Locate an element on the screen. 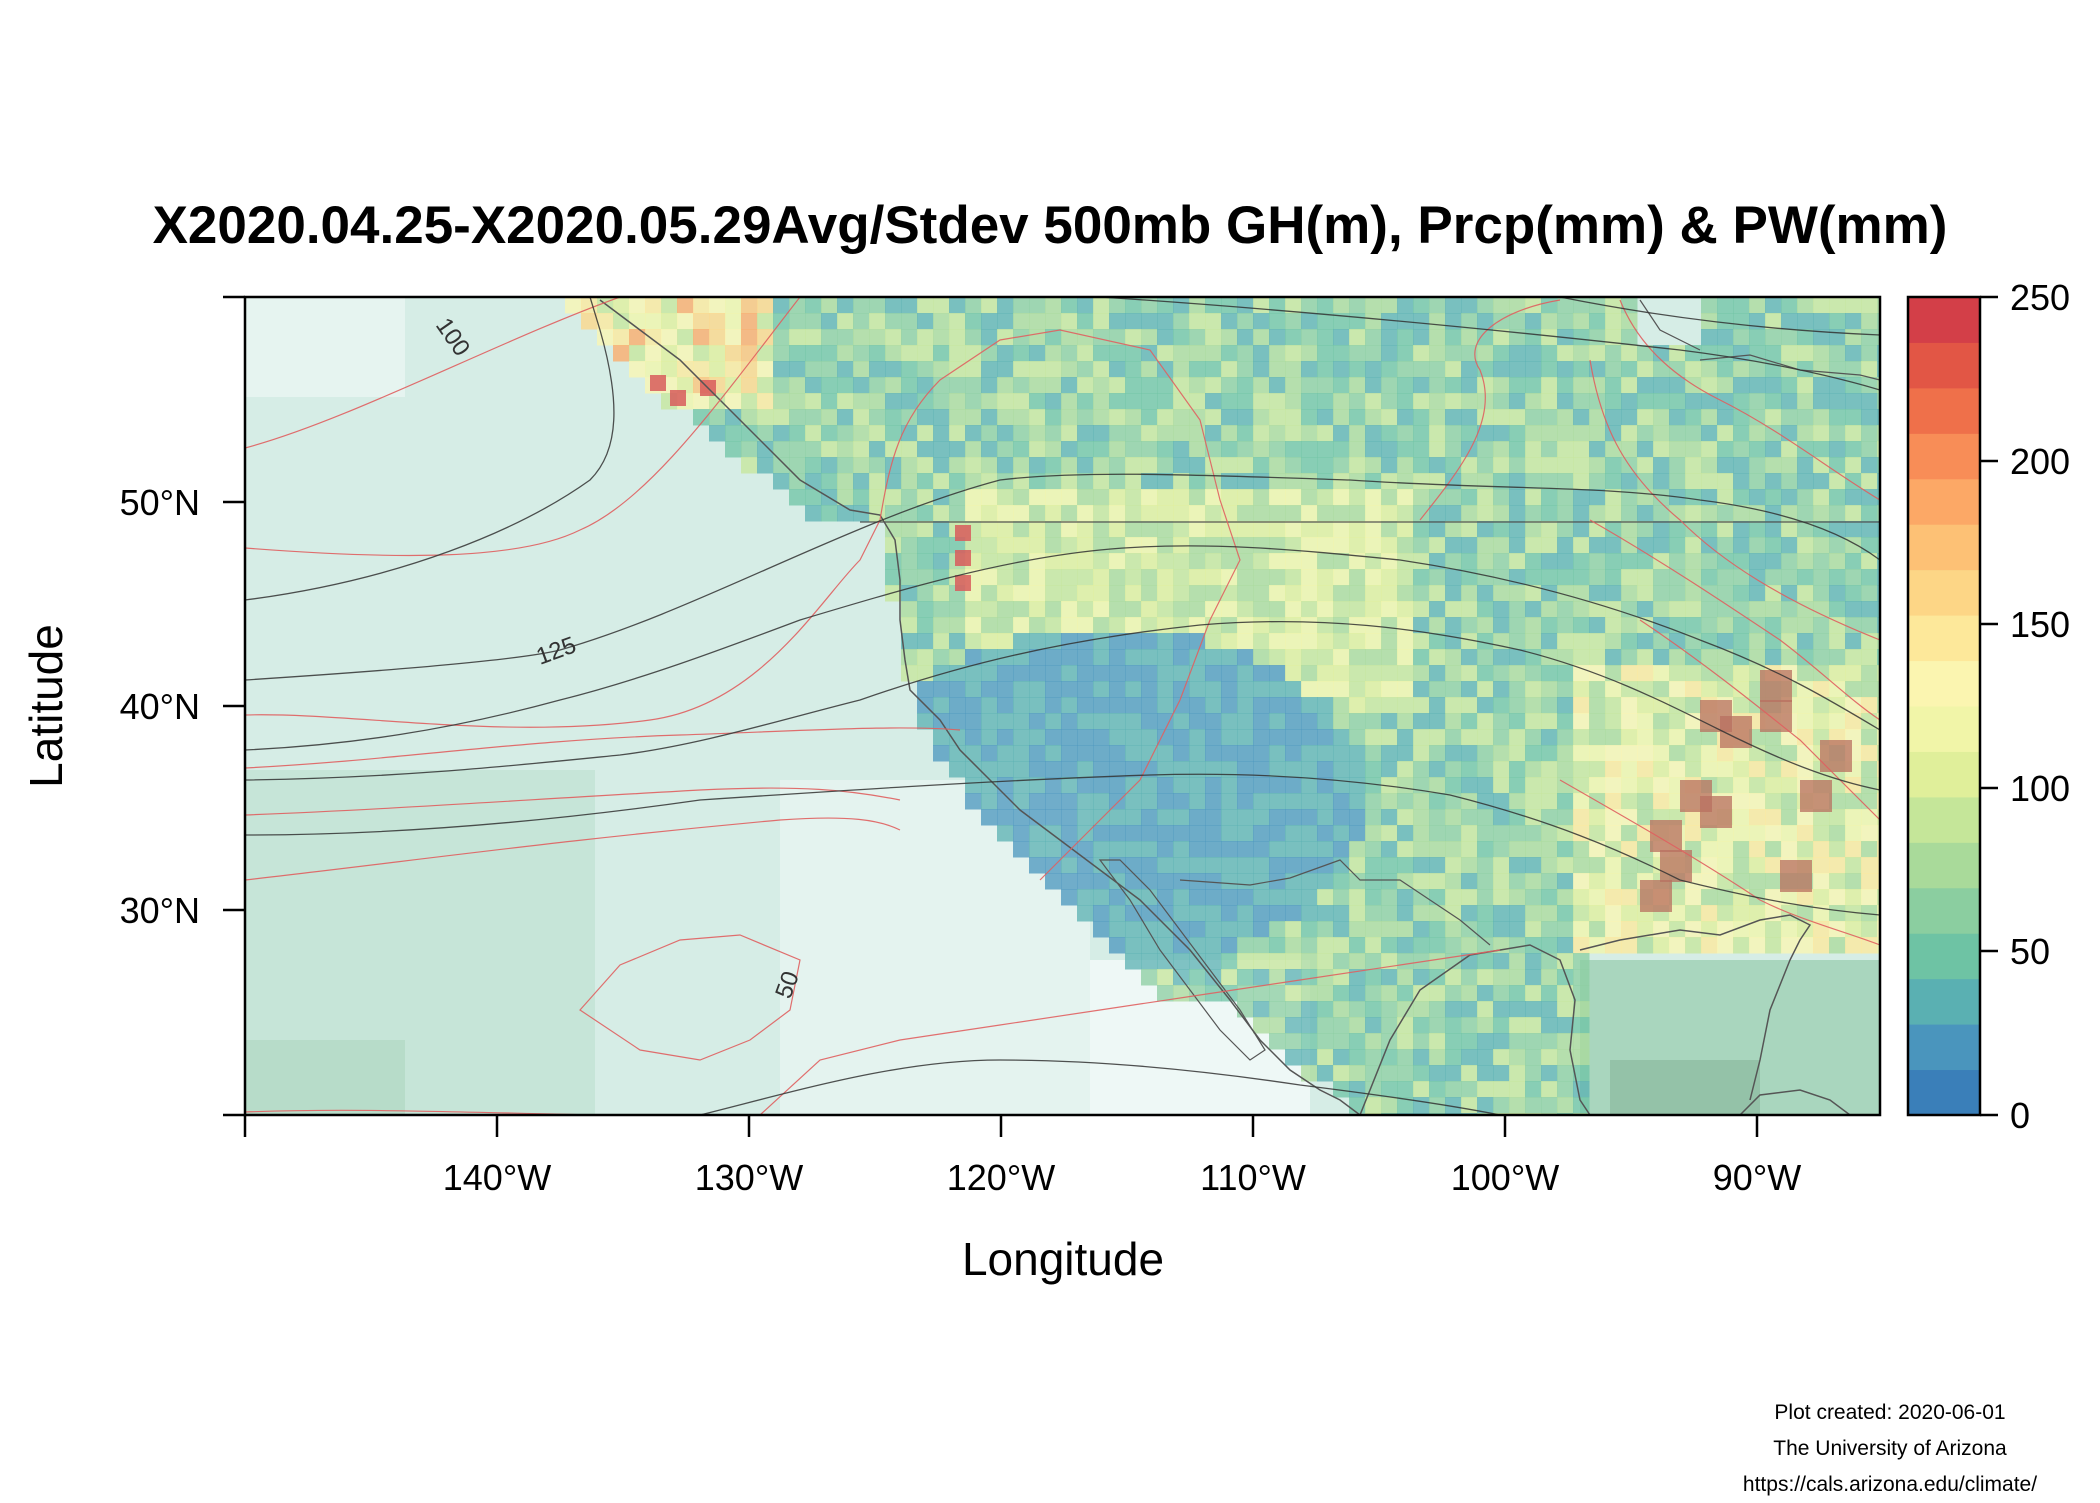  x-tick-label: 90°W is located at coordinates (1757, 1177).